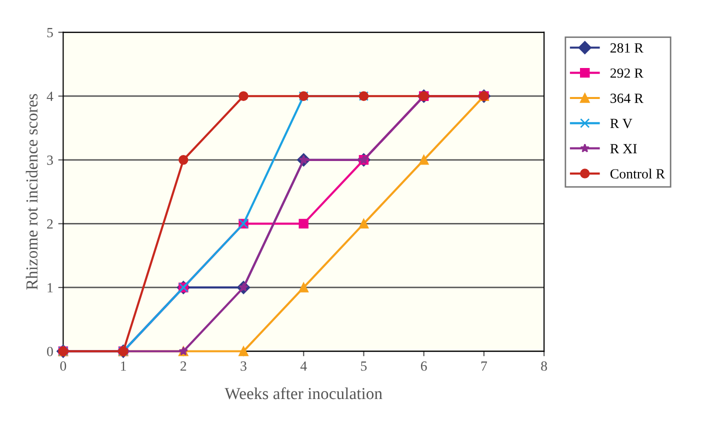  What do you see at coordinates (50, 160) in the screenshot?
I see `y-tick-label: 3` at bounding box center [50, 160].